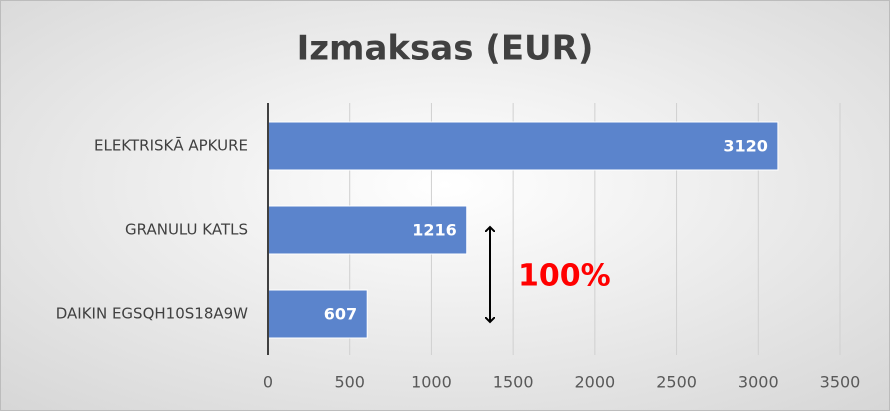 This screenshot has height=415, width=890. Describe the element at coordinates (676, 382) in the screenshot. I see `x-tick-label: 2500` at that location.